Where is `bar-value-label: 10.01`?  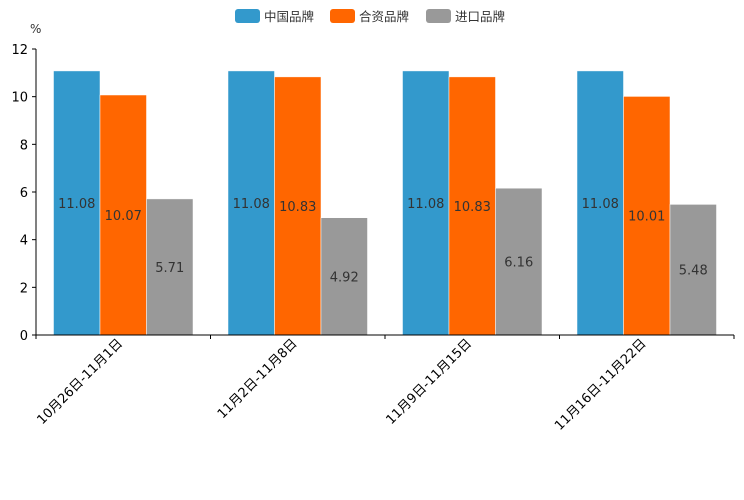 bar-value-label: 10.01 is located at coordinates (646, 217).